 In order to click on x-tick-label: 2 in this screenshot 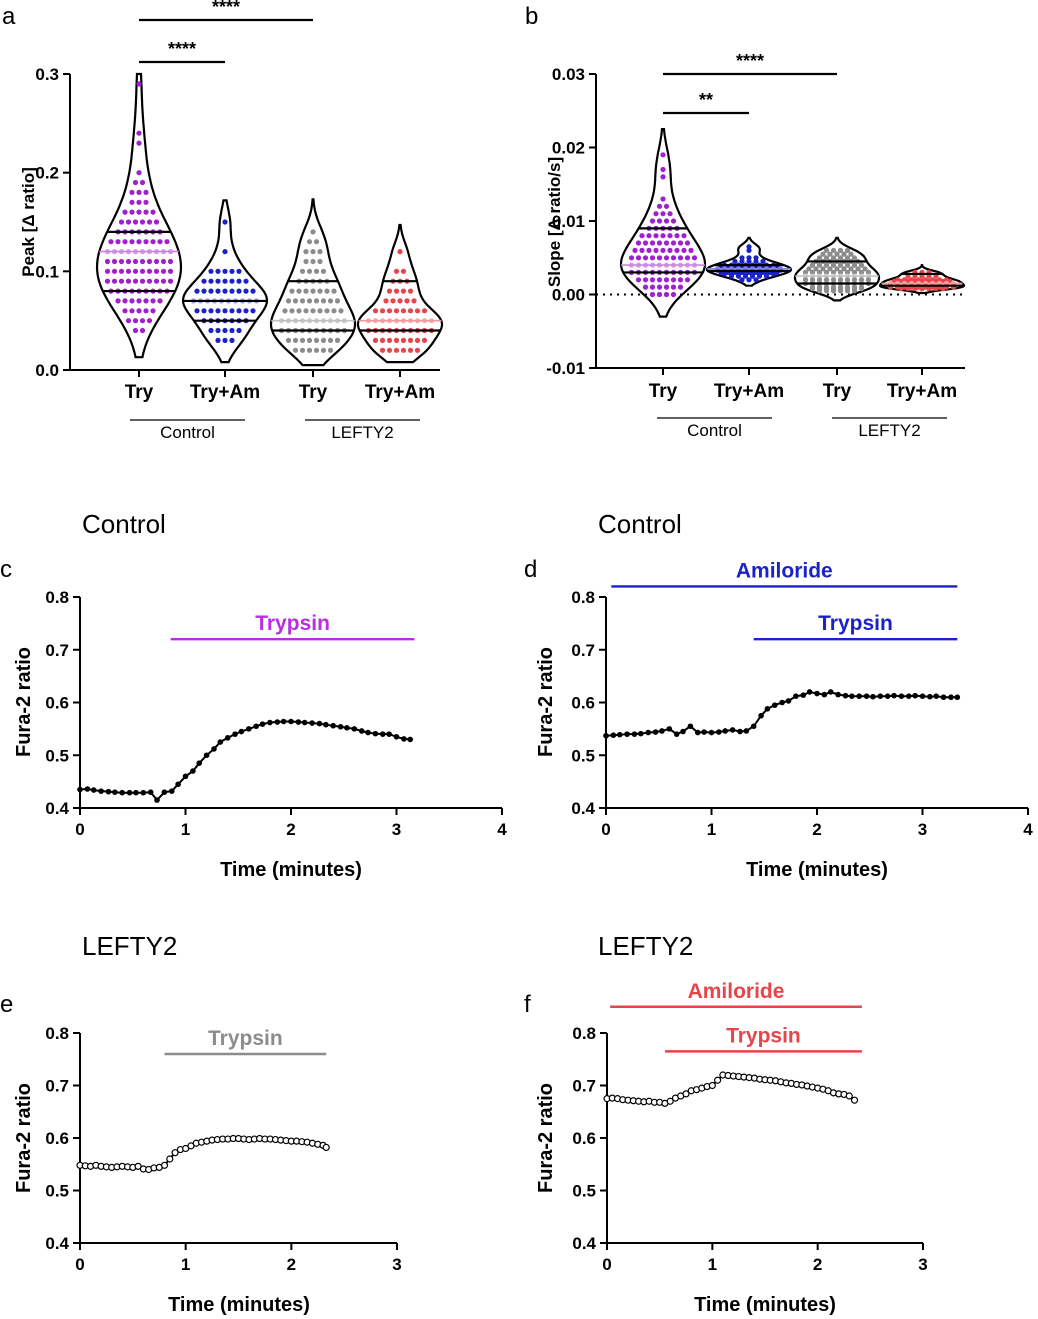, I will do `click(290, 829)`.